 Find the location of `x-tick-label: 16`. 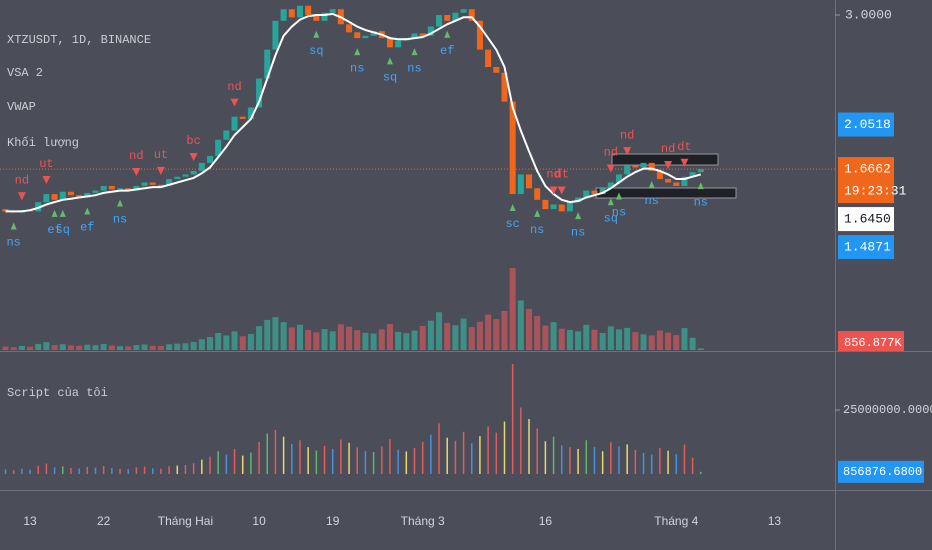

x-tick-label: 16 is located at coordinates (546, 521).